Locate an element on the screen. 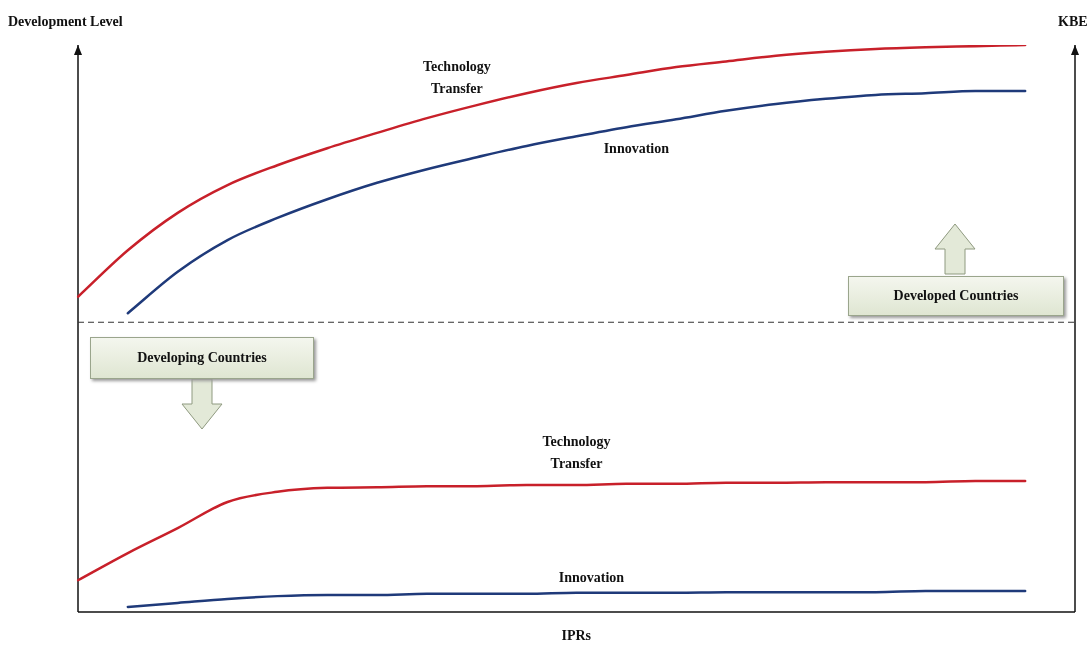 The width and height of the screenshot is (1091, 647). x-axis-title: IPRs is located at coordinates (576, 636).